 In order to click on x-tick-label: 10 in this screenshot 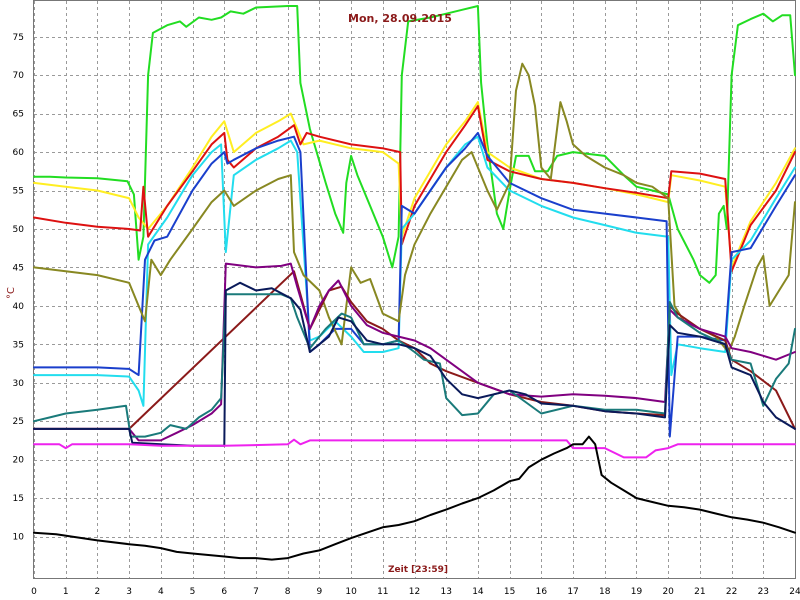, I will do `click(351, 592)`.